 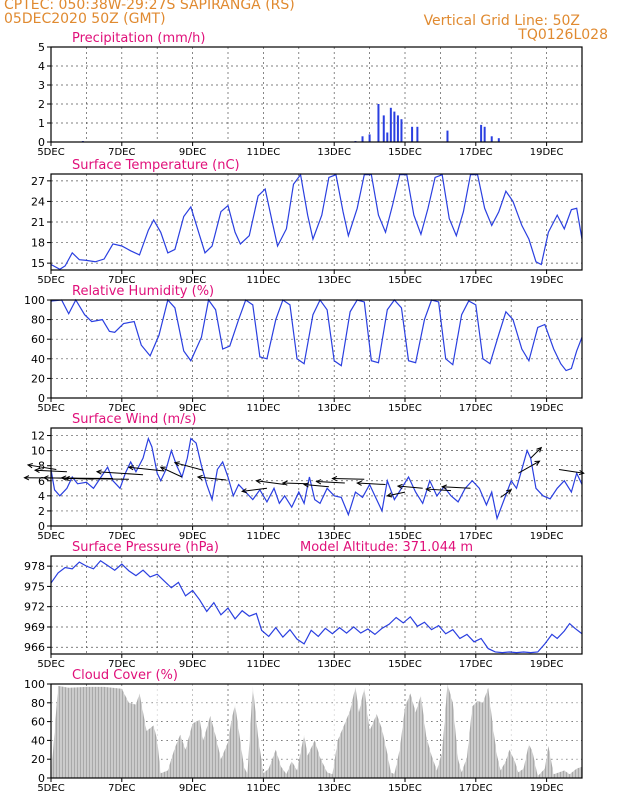 I want to click on header-grid-note: Vertical Grid Line: 50Z, so click(x=501, y=21).